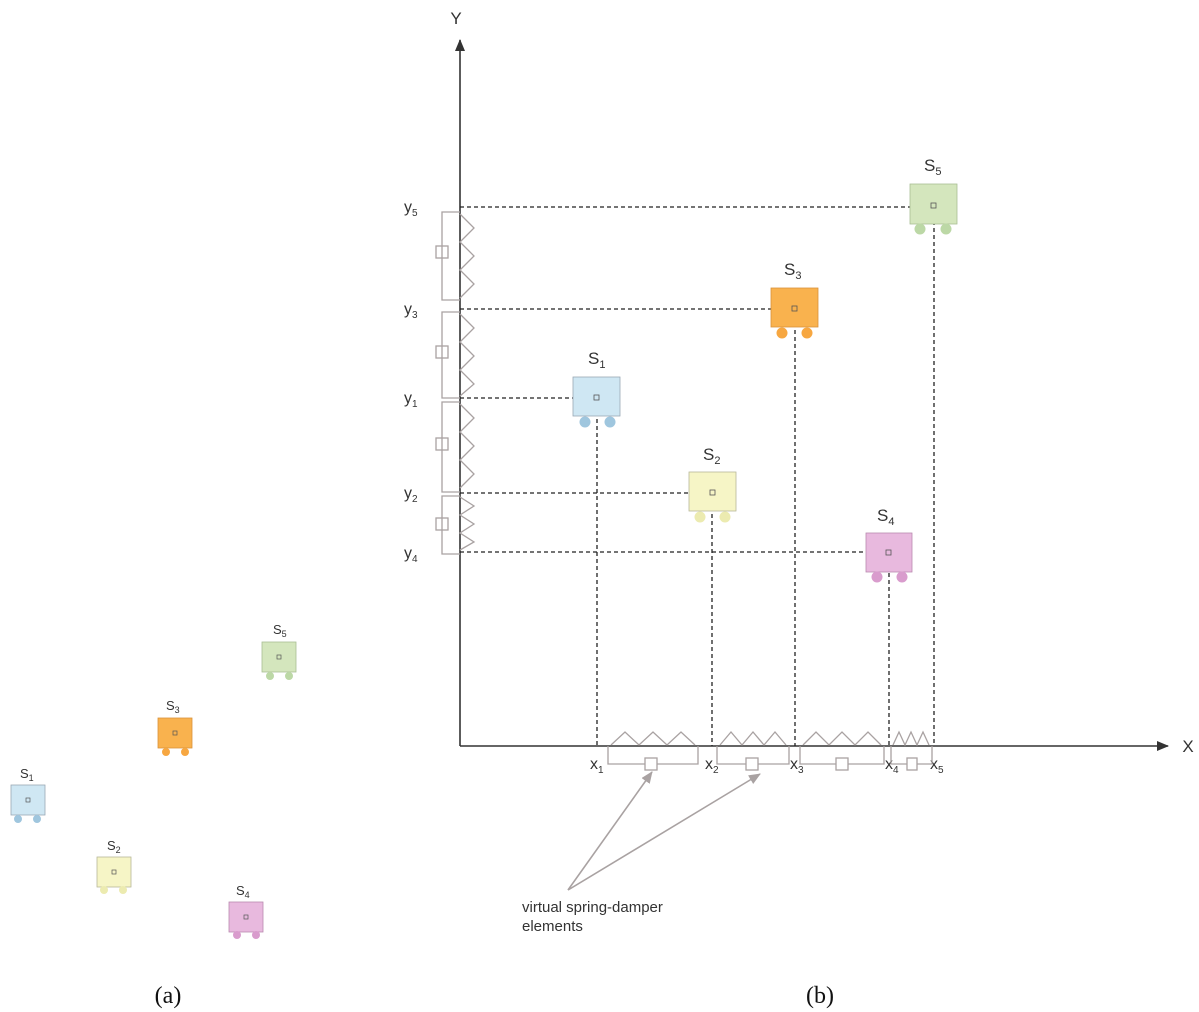  Describe the element at coordinates (597, 766) in the screenshot. I see `x-tick-x1: x1` at that location.